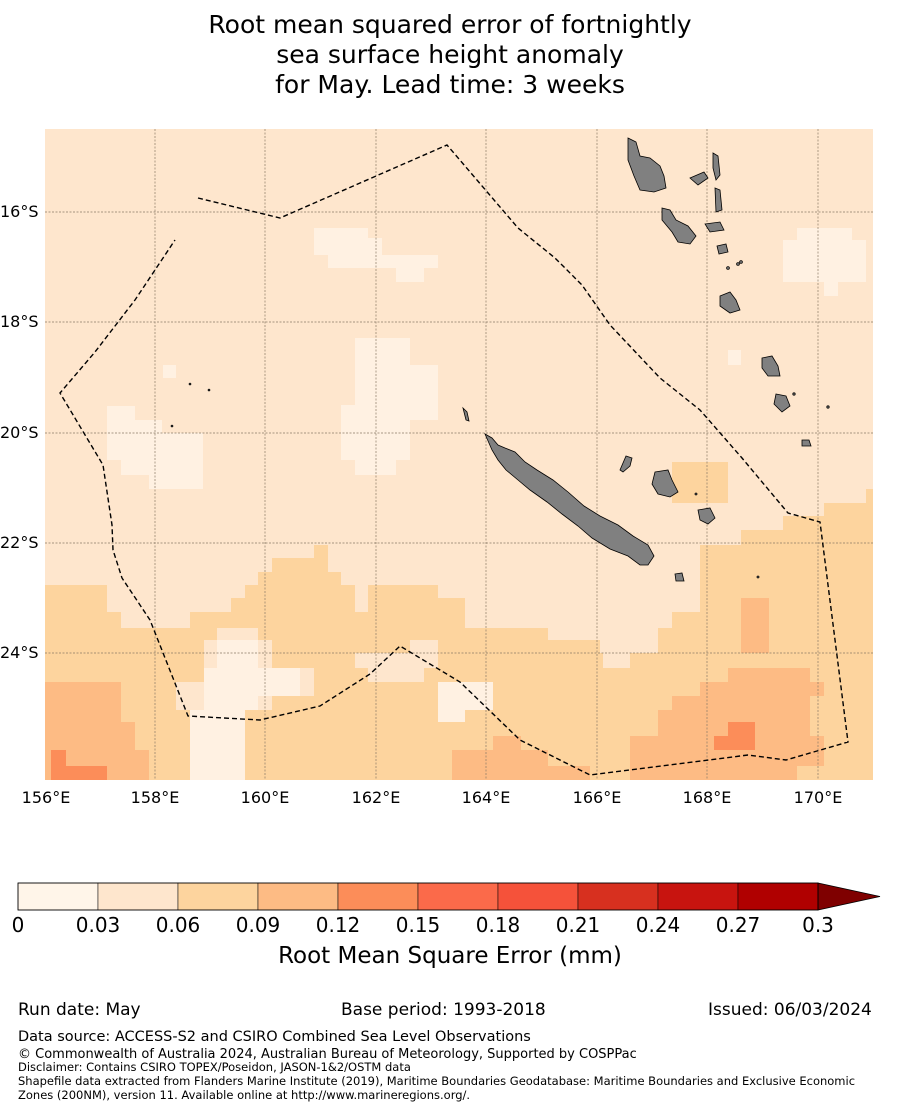  I want to click on high-error-east, so click(755, 625).